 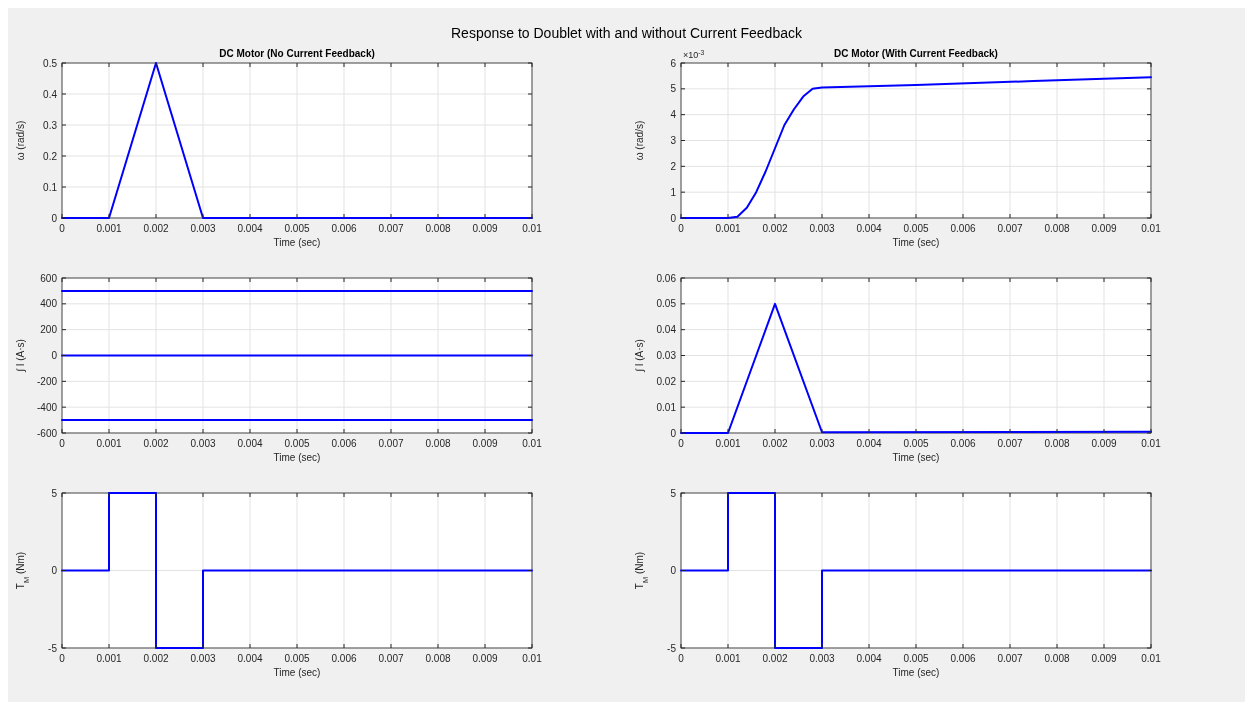 What do you see at coordinates (297, 53) in the screenshot?
I see `chart-subtitle: DC Motor (No Current Feedback)` at bounding box center [297, 53].